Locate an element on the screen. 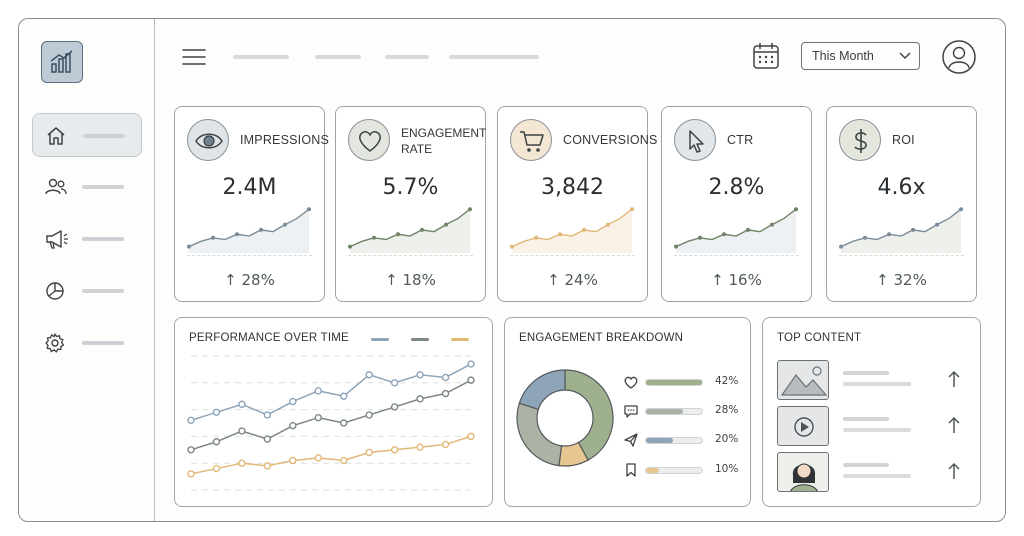 The image size is (1024, 536). sidebar-item-home is located at coordinates (87, 135).